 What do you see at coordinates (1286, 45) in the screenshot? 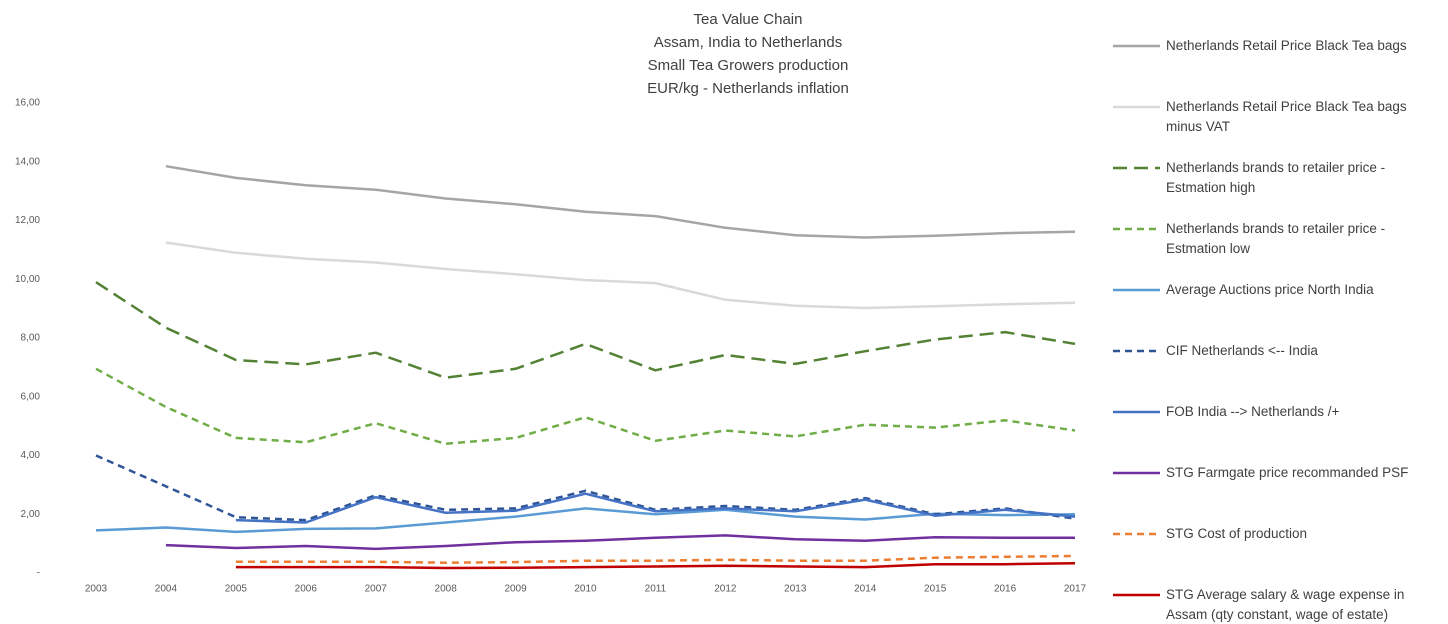
I see `legend-label: Netherlands Retail Price Black Tea bags` at bounding box center [1286, 45].